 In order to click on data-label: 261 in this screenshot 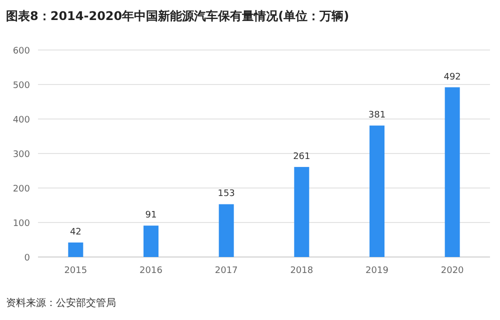, I will do `click(301, 157)`.